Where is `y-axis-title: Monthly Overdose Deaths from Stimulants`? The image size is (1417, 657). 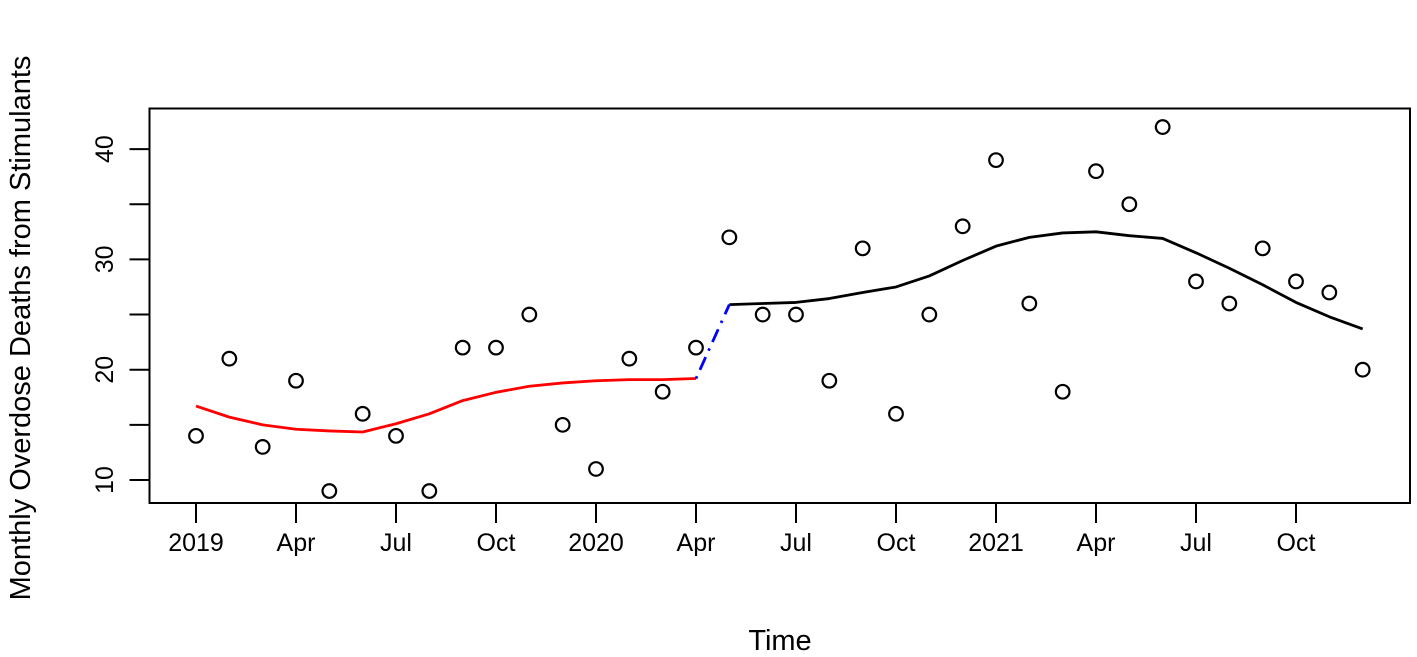 y-axis-title: Monthly Overdose Deaths from Stimulants is located at coordinates (21, 328).